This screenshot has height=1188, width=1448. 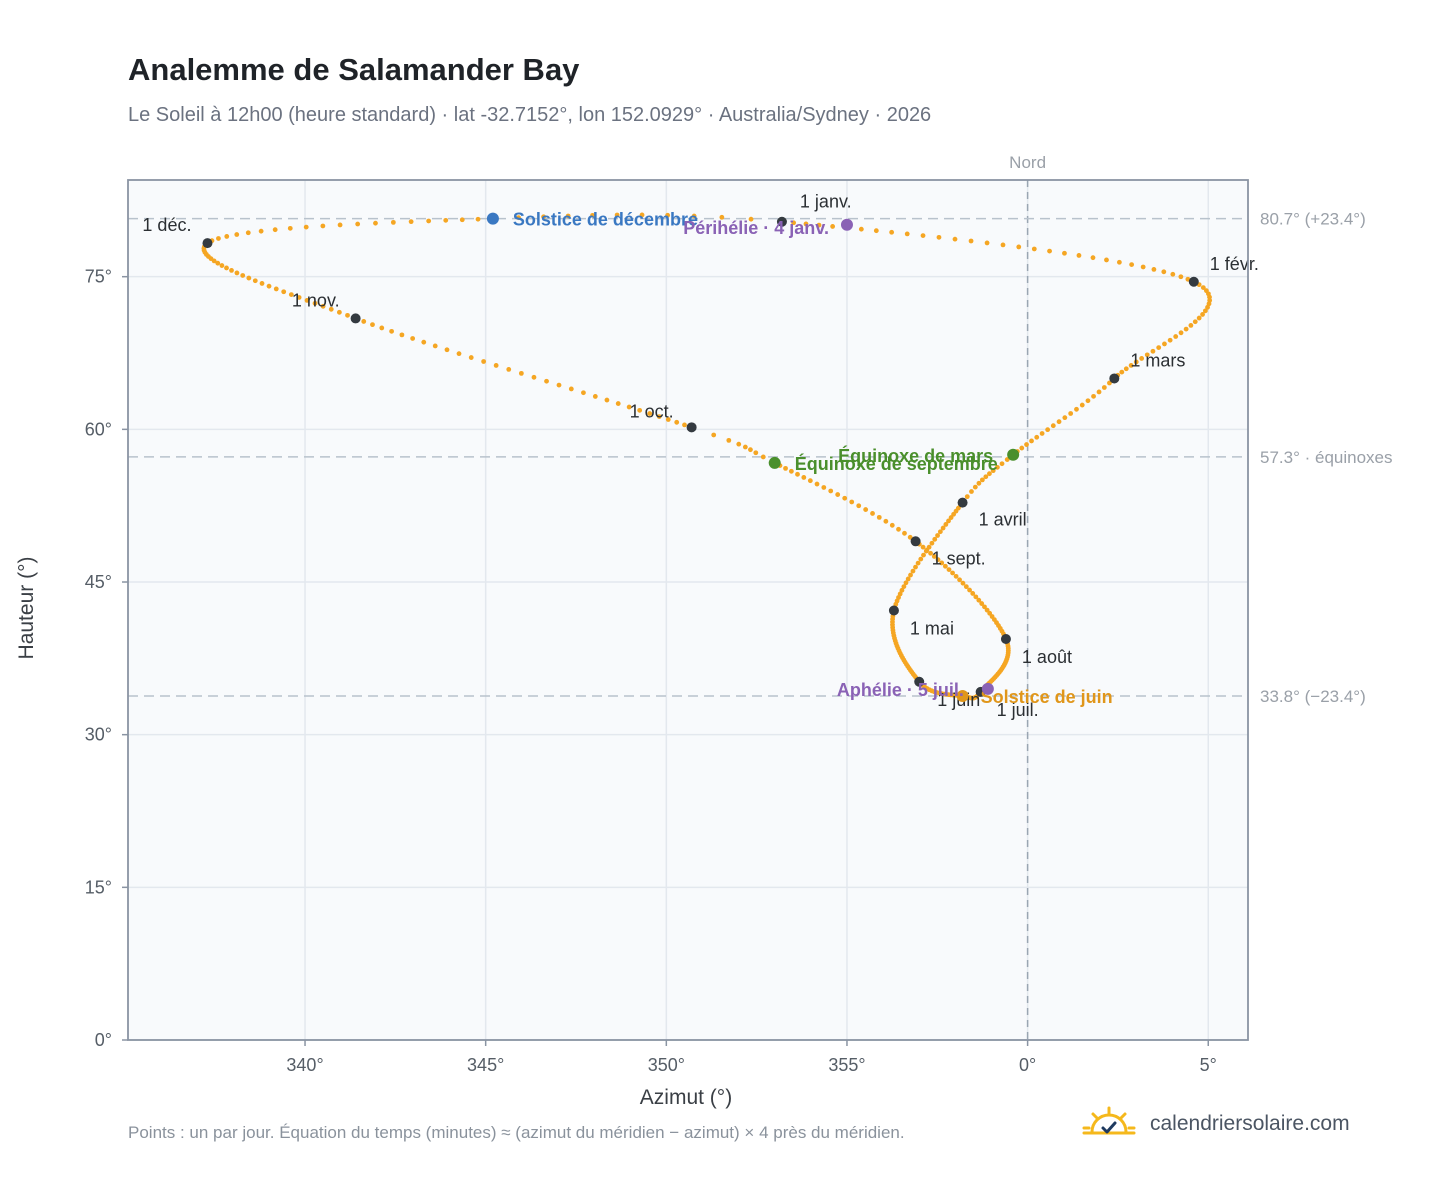 What do you see at coordinates (485, 1065) in the screenshot?
I see `x-tick-label: 345°` at bounding box center [485, 1065].